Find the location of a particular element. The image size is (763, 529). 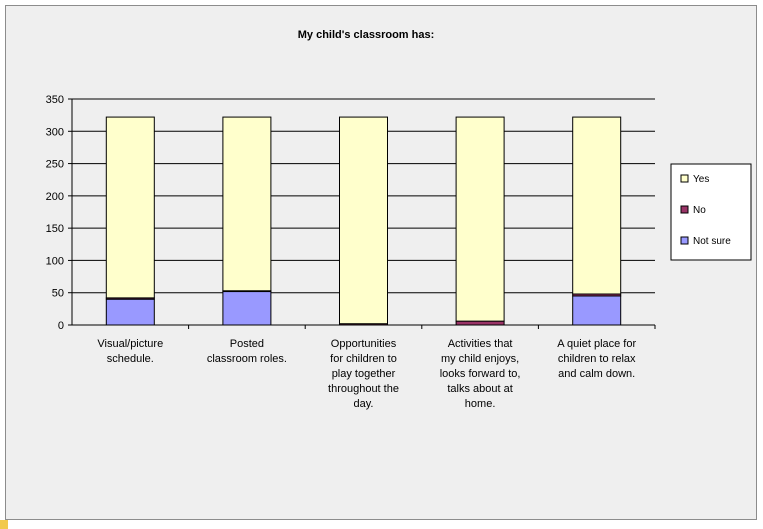

chart-title: My child's classroom has: is located at coordinates (366, 35).